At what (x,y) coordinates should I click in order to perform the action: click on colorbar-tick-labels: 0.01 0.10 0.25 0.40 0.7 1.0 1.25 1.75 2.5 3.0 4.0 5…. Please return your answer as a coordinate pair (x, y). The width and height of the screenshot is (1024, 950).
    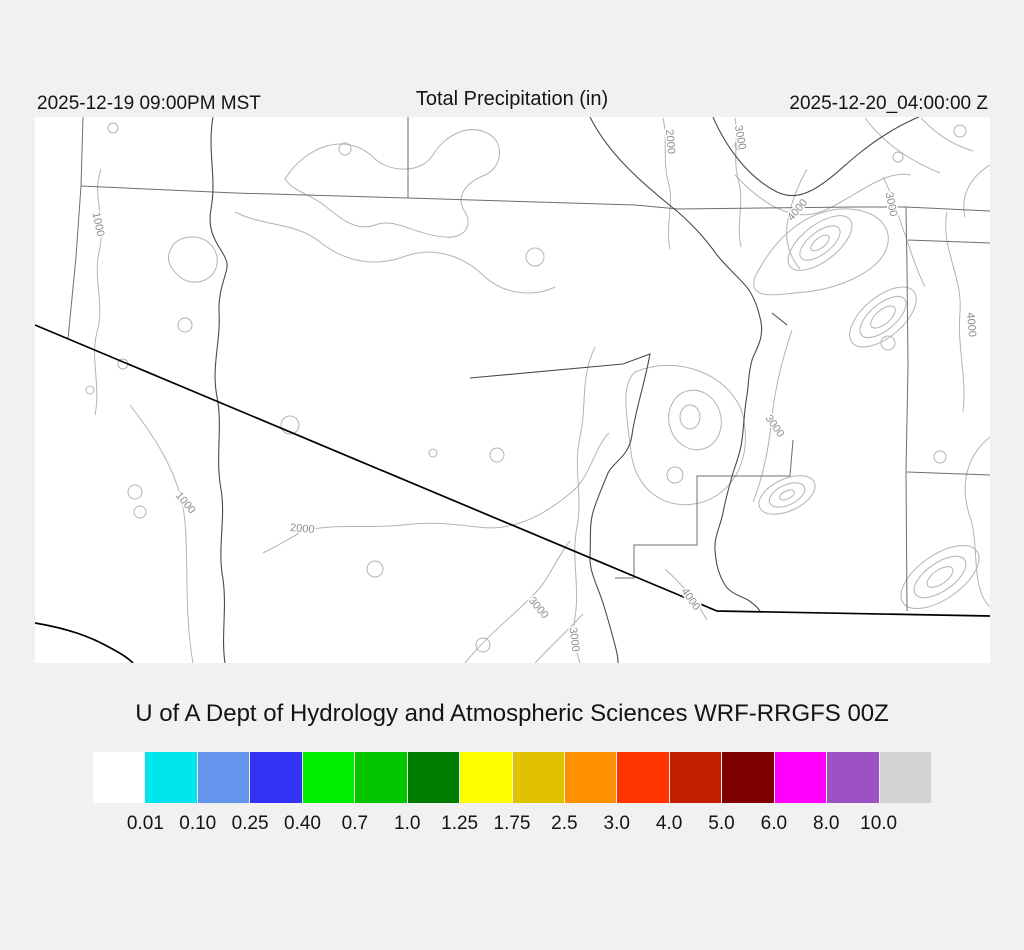
    Looking at the image, I should click on (512, 825).